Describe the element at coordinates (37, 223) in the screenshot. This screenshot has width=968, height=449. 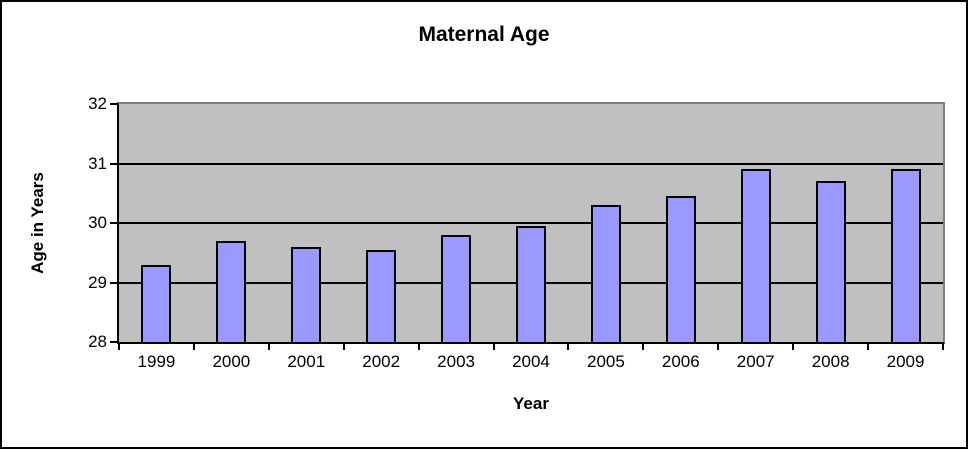
I see `y-axis-title: Age in Years` at that location.